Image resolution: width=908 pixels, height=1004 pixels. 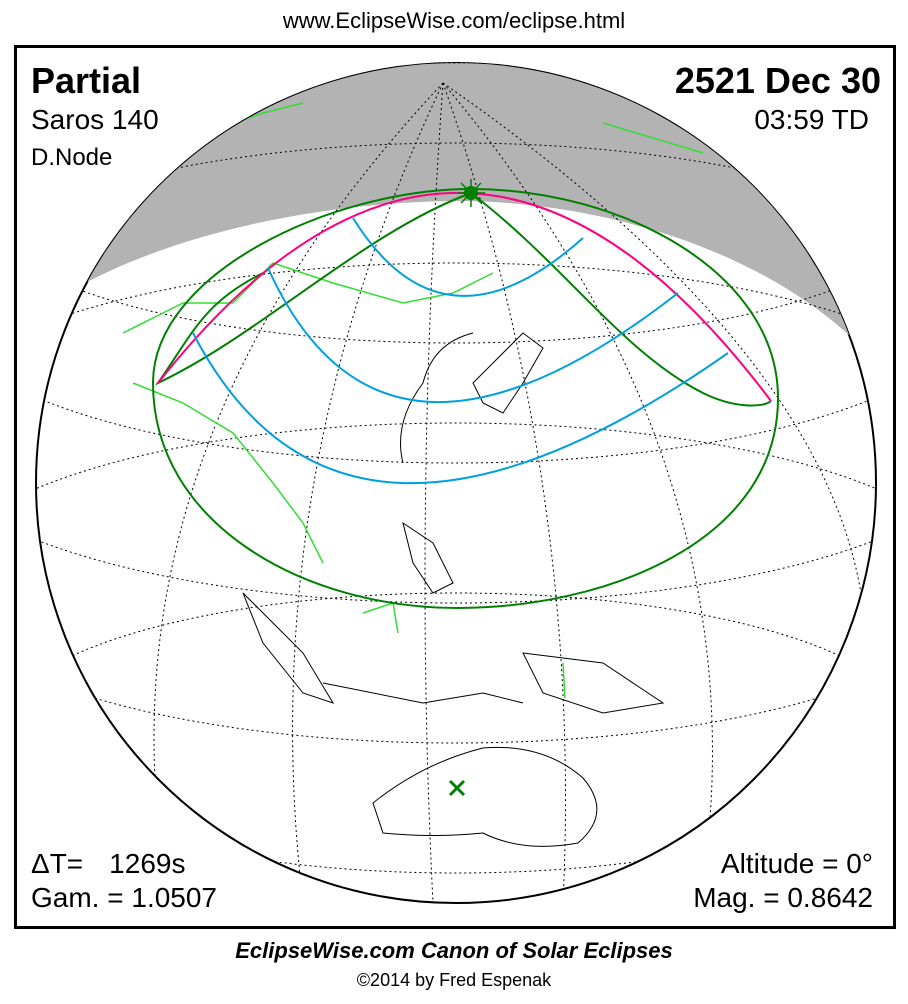 What do you see at coordinates (811, 119) in the screenshot?
I see `eclipse-time: 03:59 TD` at bounding box center [811, 119].